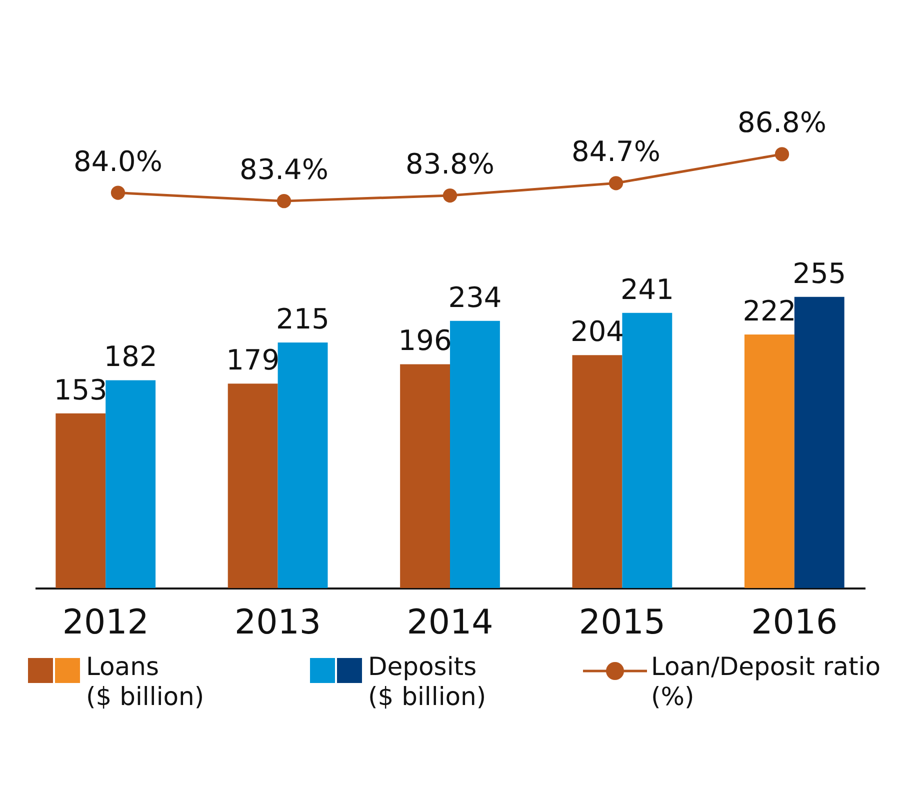 This screenshot has height=795, width=900. What do you see at coordinates (105, 622) in the screenshot?
I see `x-tick-label: 2012` at bounding box center [105, 622].